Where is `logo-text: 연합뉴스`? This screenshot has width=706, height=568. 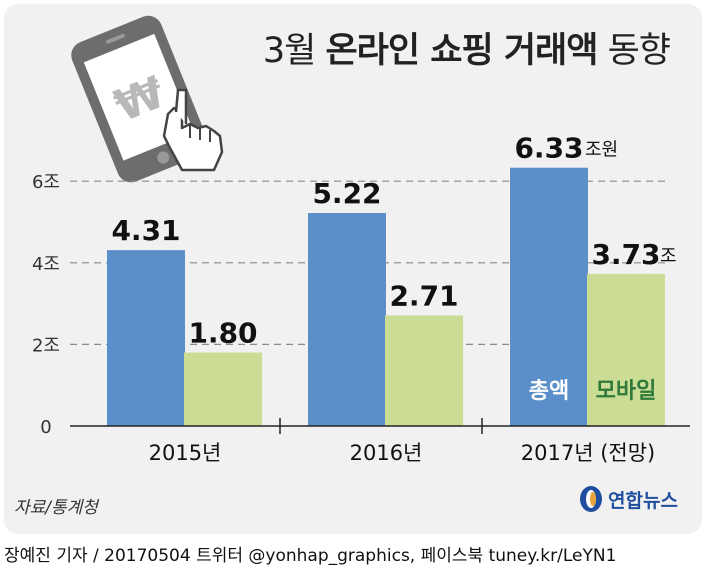
logo-text: 연합뉴스 is located at coordinates (643, 500).